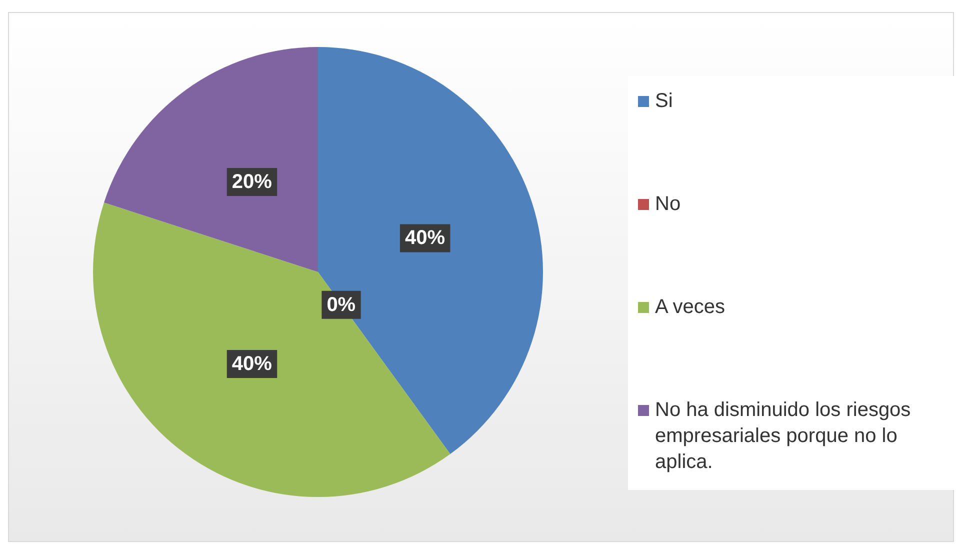 This screenshot has height=550, width=958. Describe the element at coordinates (211, 159) in the screenshot. I see `pie-slice` at that location.